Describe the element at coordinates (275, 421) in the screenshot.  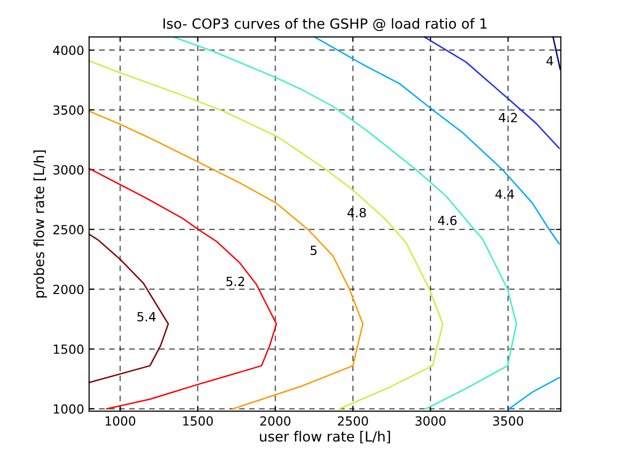
I see `x-tick-label: 2000` at that location.